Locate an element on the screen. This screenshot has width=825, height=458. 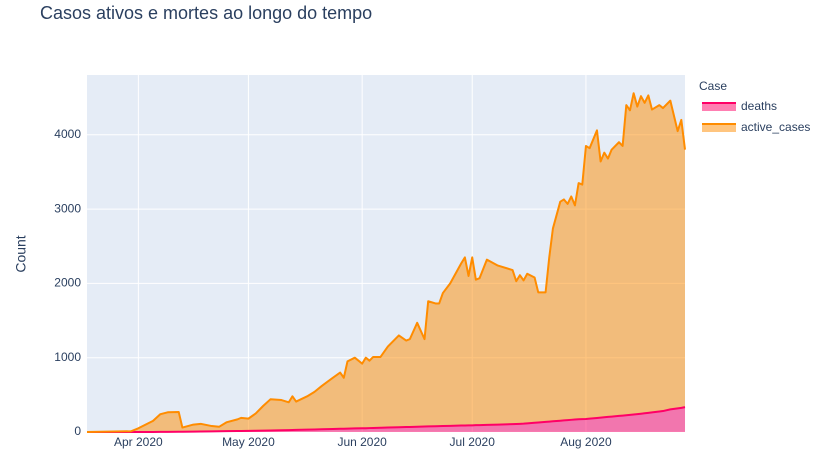
legend-title: Case is located at coordinates (713, 86).